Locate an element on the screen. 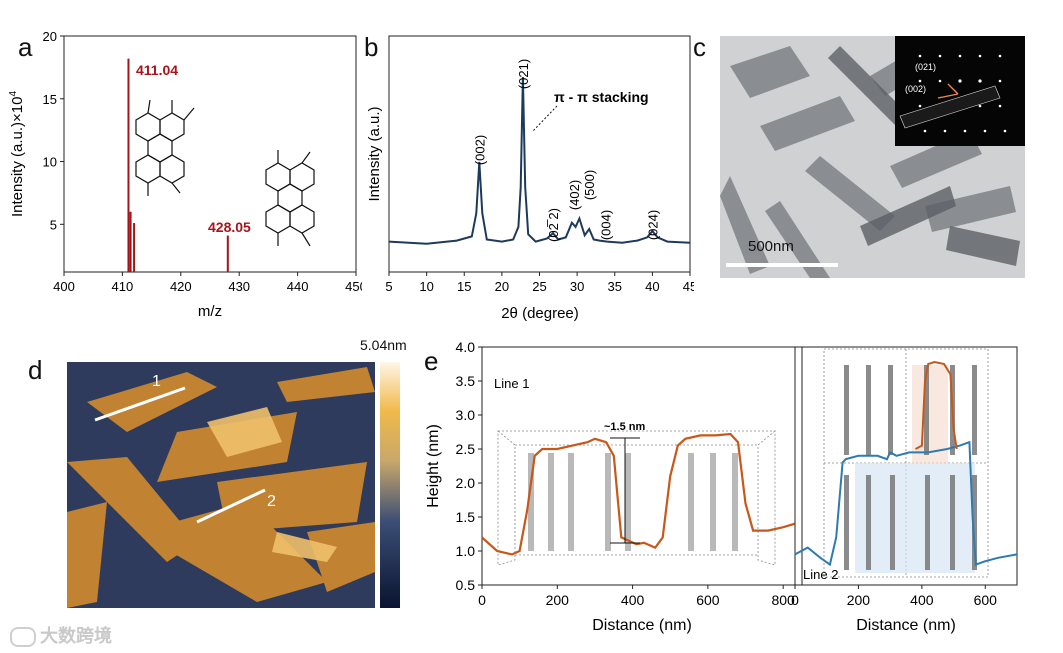 This screenshot has height=653, width=1063. saed-inset is located at coordinates (960, 91).